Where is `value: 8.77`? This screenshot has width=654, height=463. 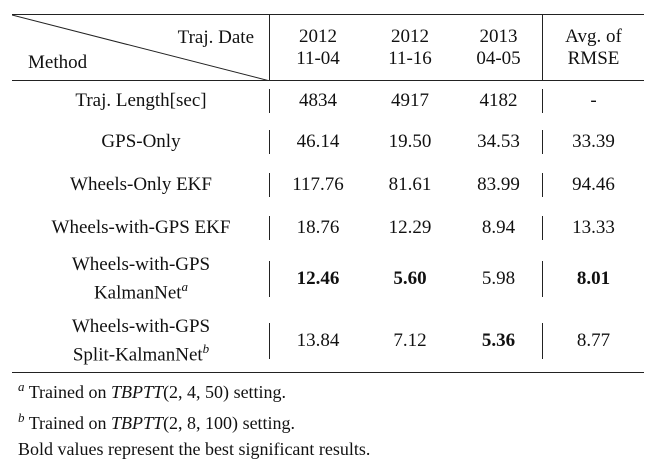
value: 8.77 is located at coordinates (593, 340).